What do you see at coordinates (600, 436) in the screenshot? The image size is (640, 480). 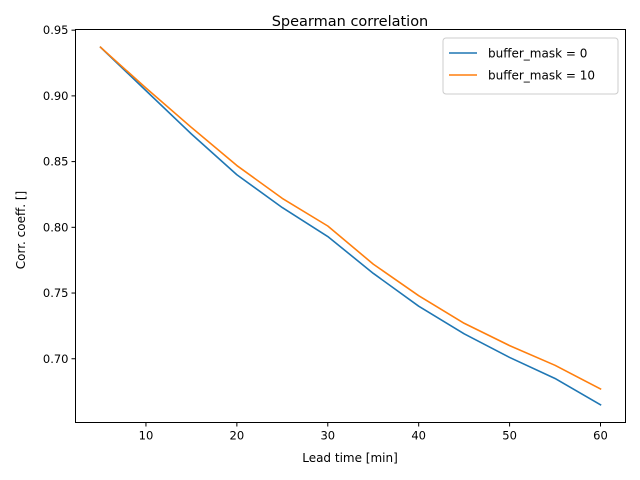 I see `x-tick-label: 60` at bounding box center [600, 436].